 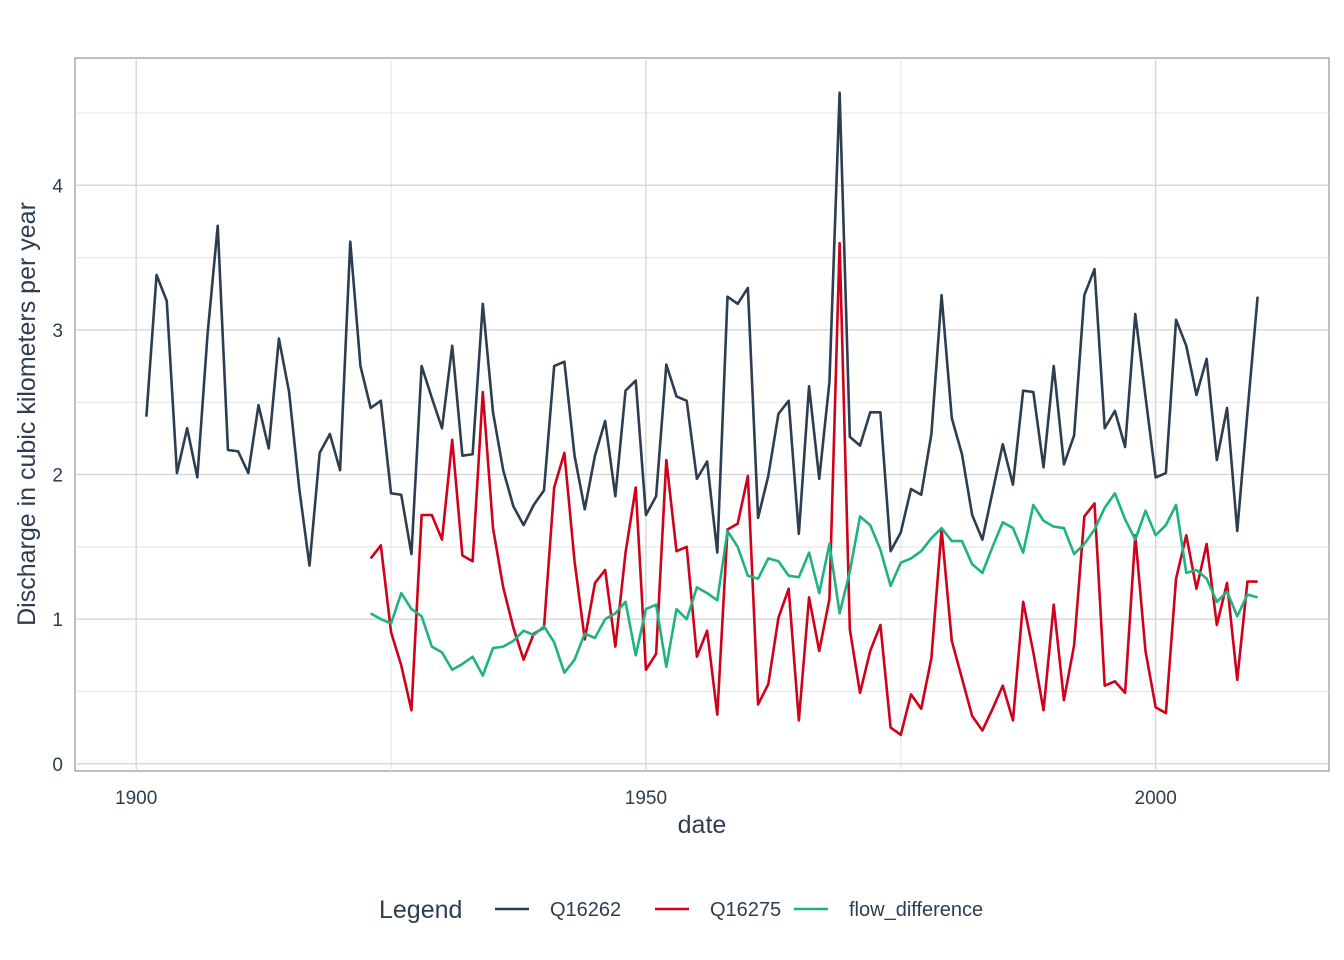 I want to click on y-tick-label: 4, so click(x=57, y=186).